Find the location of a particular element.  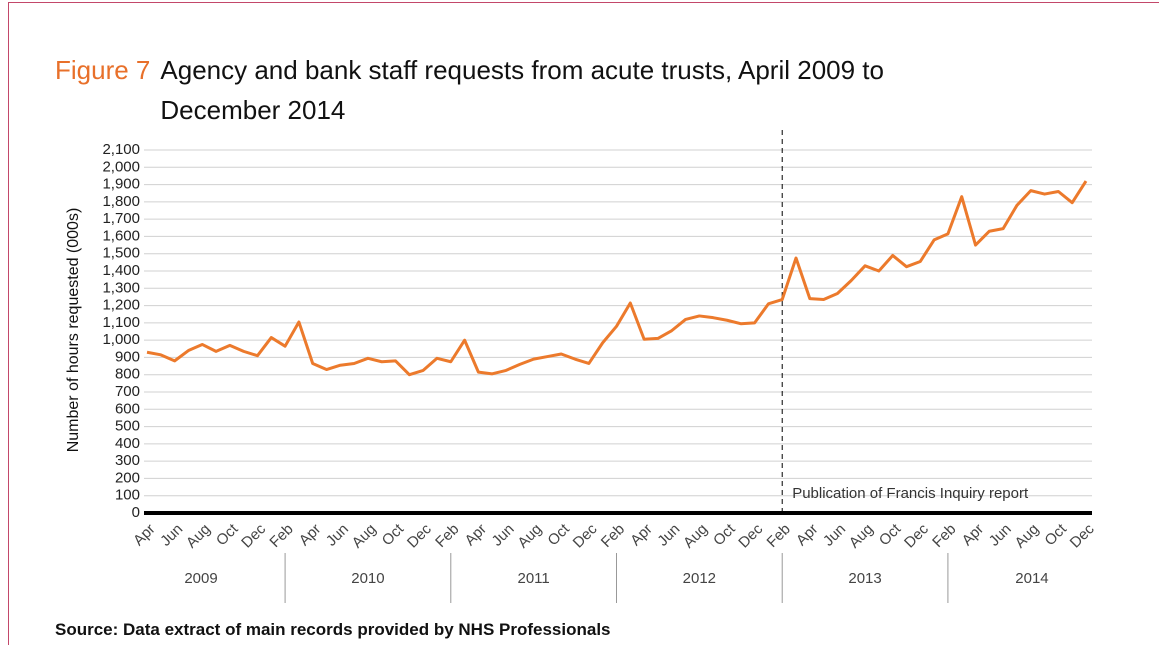

y-tick-label: 1,000 is located at coordinates (121, 339).